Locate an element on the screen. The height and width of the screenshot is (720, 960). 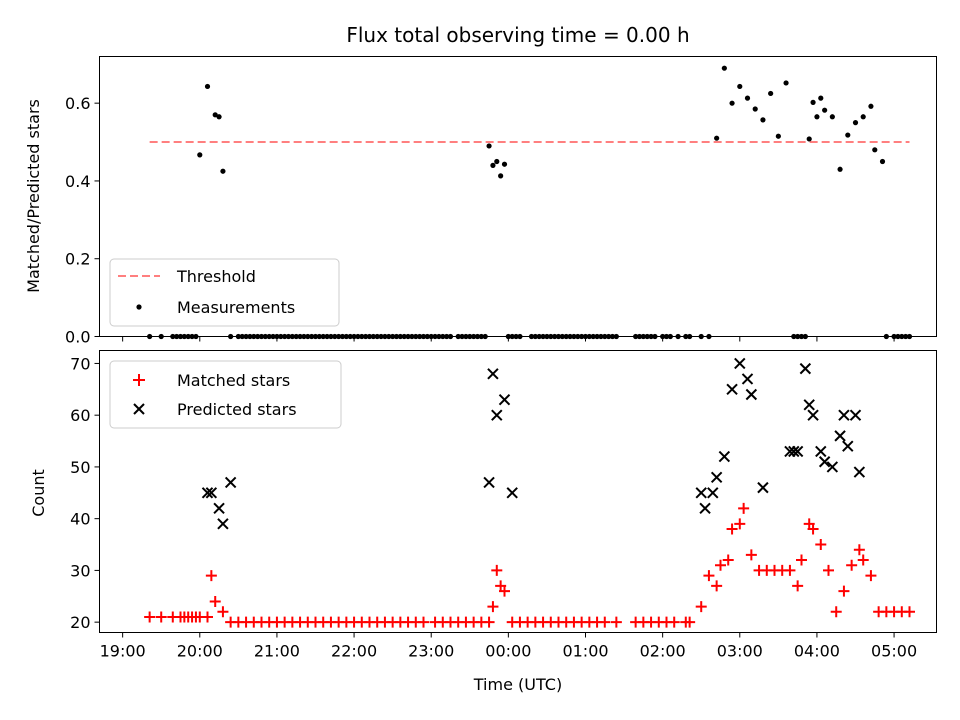
ratio-y-ticks: 0.0 0.2 0.4 0.6 is located at coordinates (82, 220).